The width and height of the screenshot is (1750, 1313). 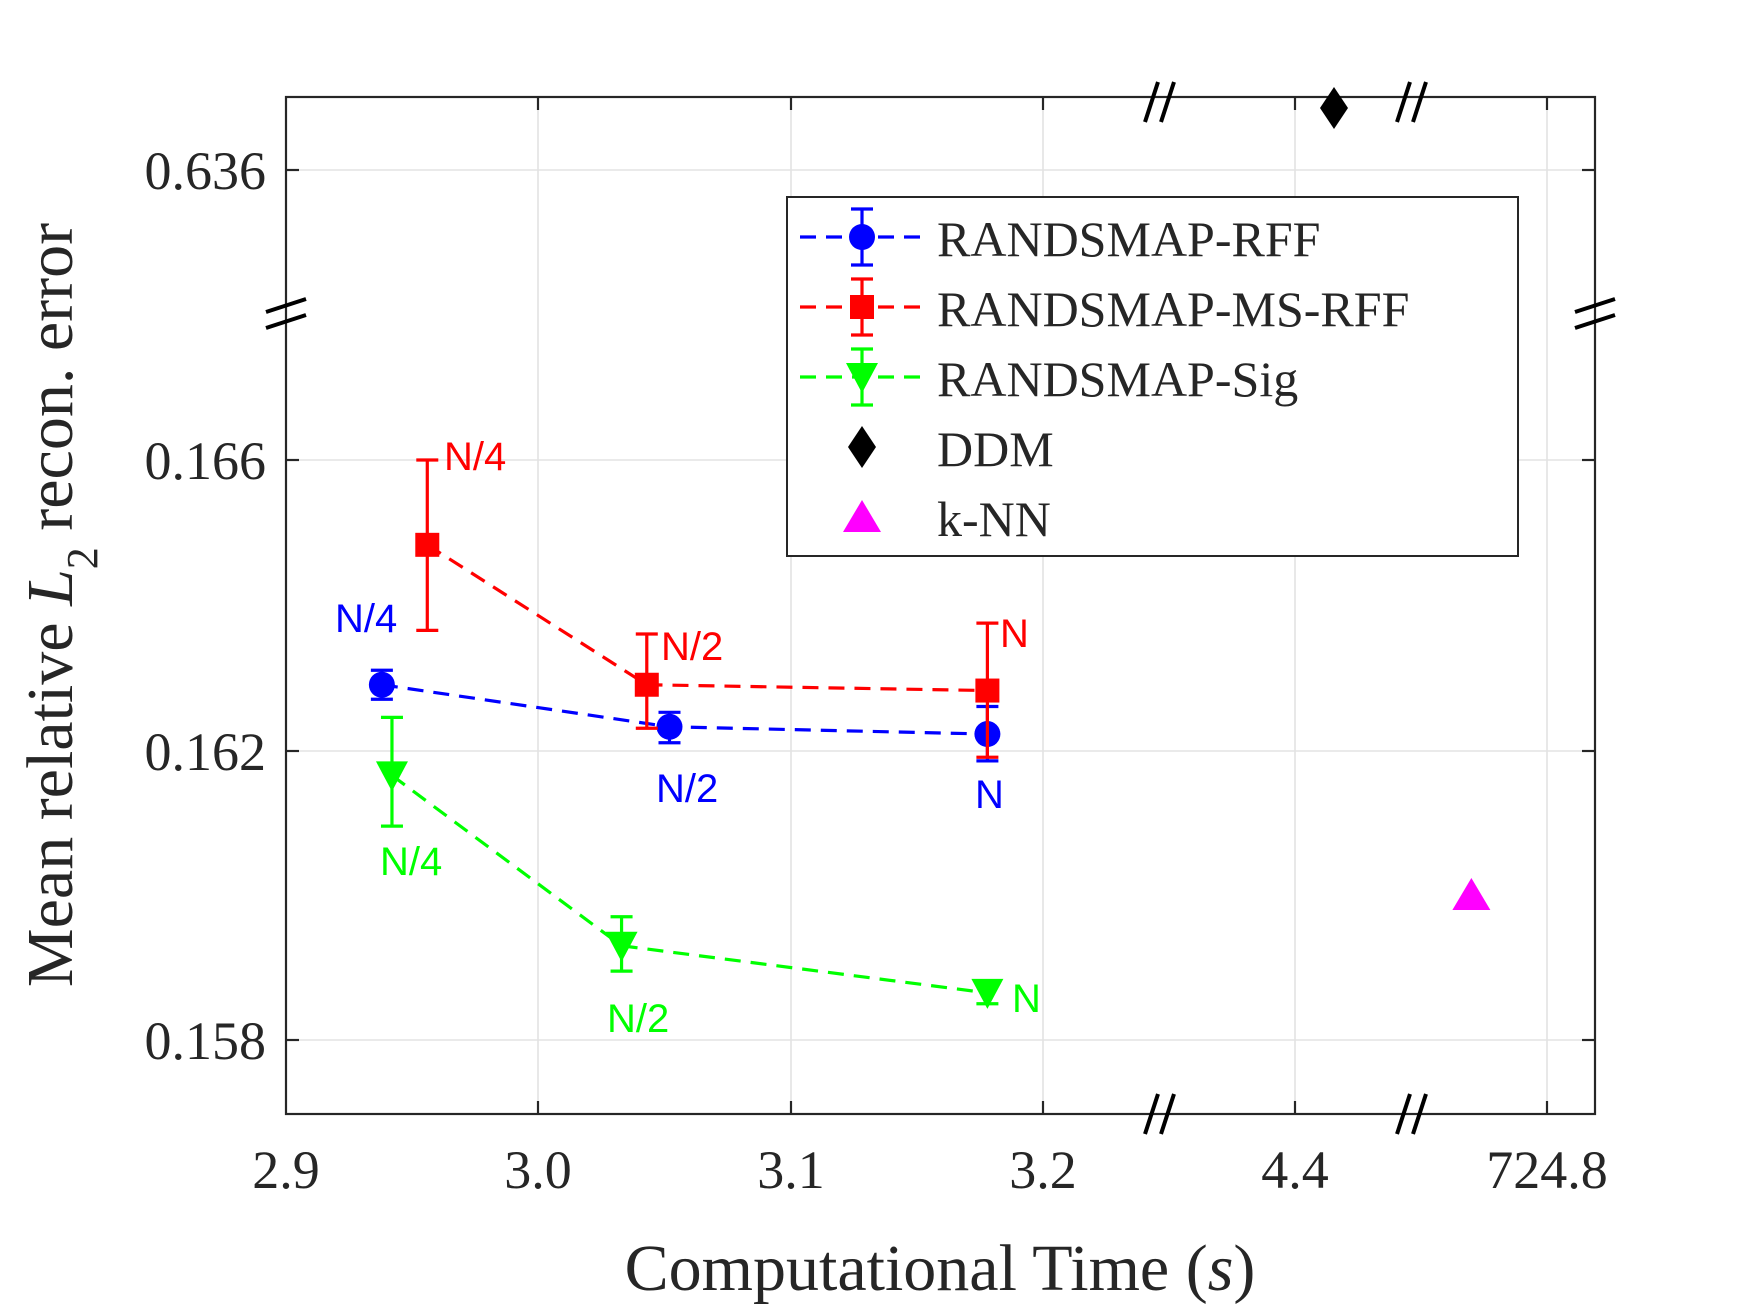 I want to click on legend-marker-msrff, so click(x=862, y=307).